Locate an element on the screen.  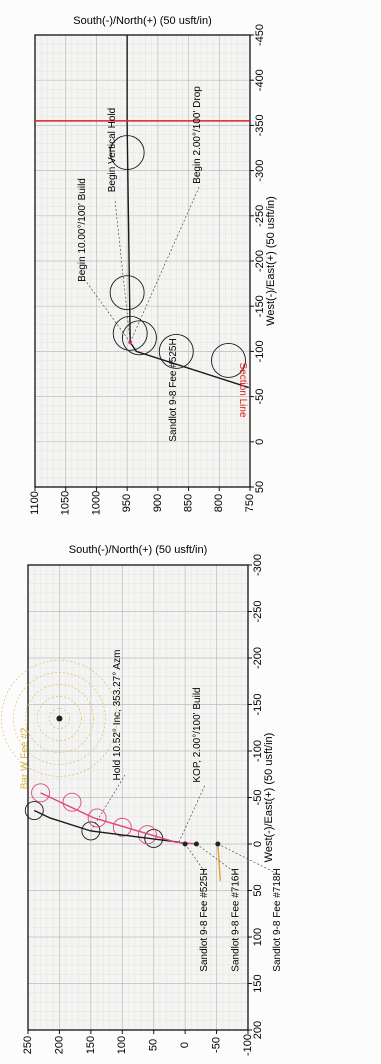
y-tick-label: 950 is located at coordinates (127, 503).